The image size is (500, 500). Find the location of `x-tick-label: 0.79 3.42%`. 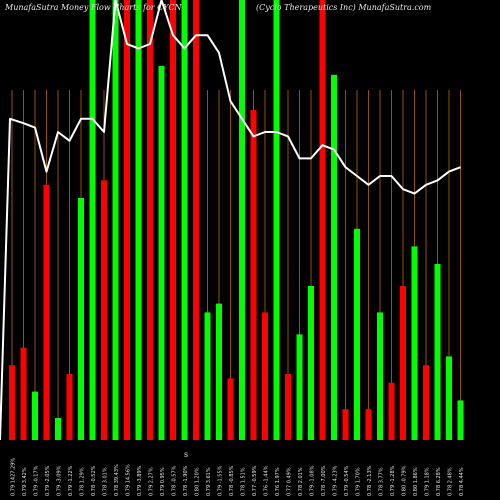

x-tick-label: 0.79 3.42% is located at coordinates (25, 481).